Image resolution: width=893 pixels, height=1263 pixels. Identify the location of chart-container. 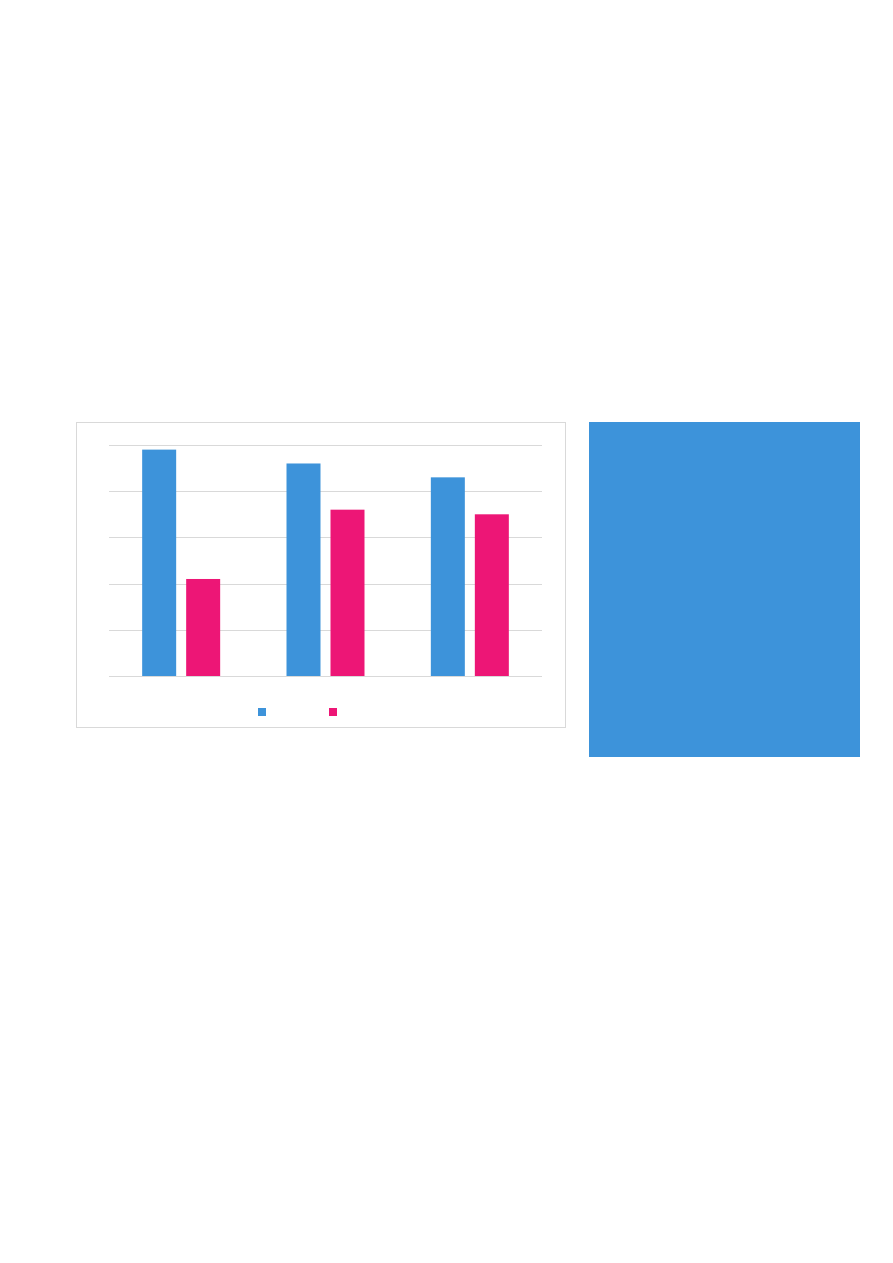
(321, 575).